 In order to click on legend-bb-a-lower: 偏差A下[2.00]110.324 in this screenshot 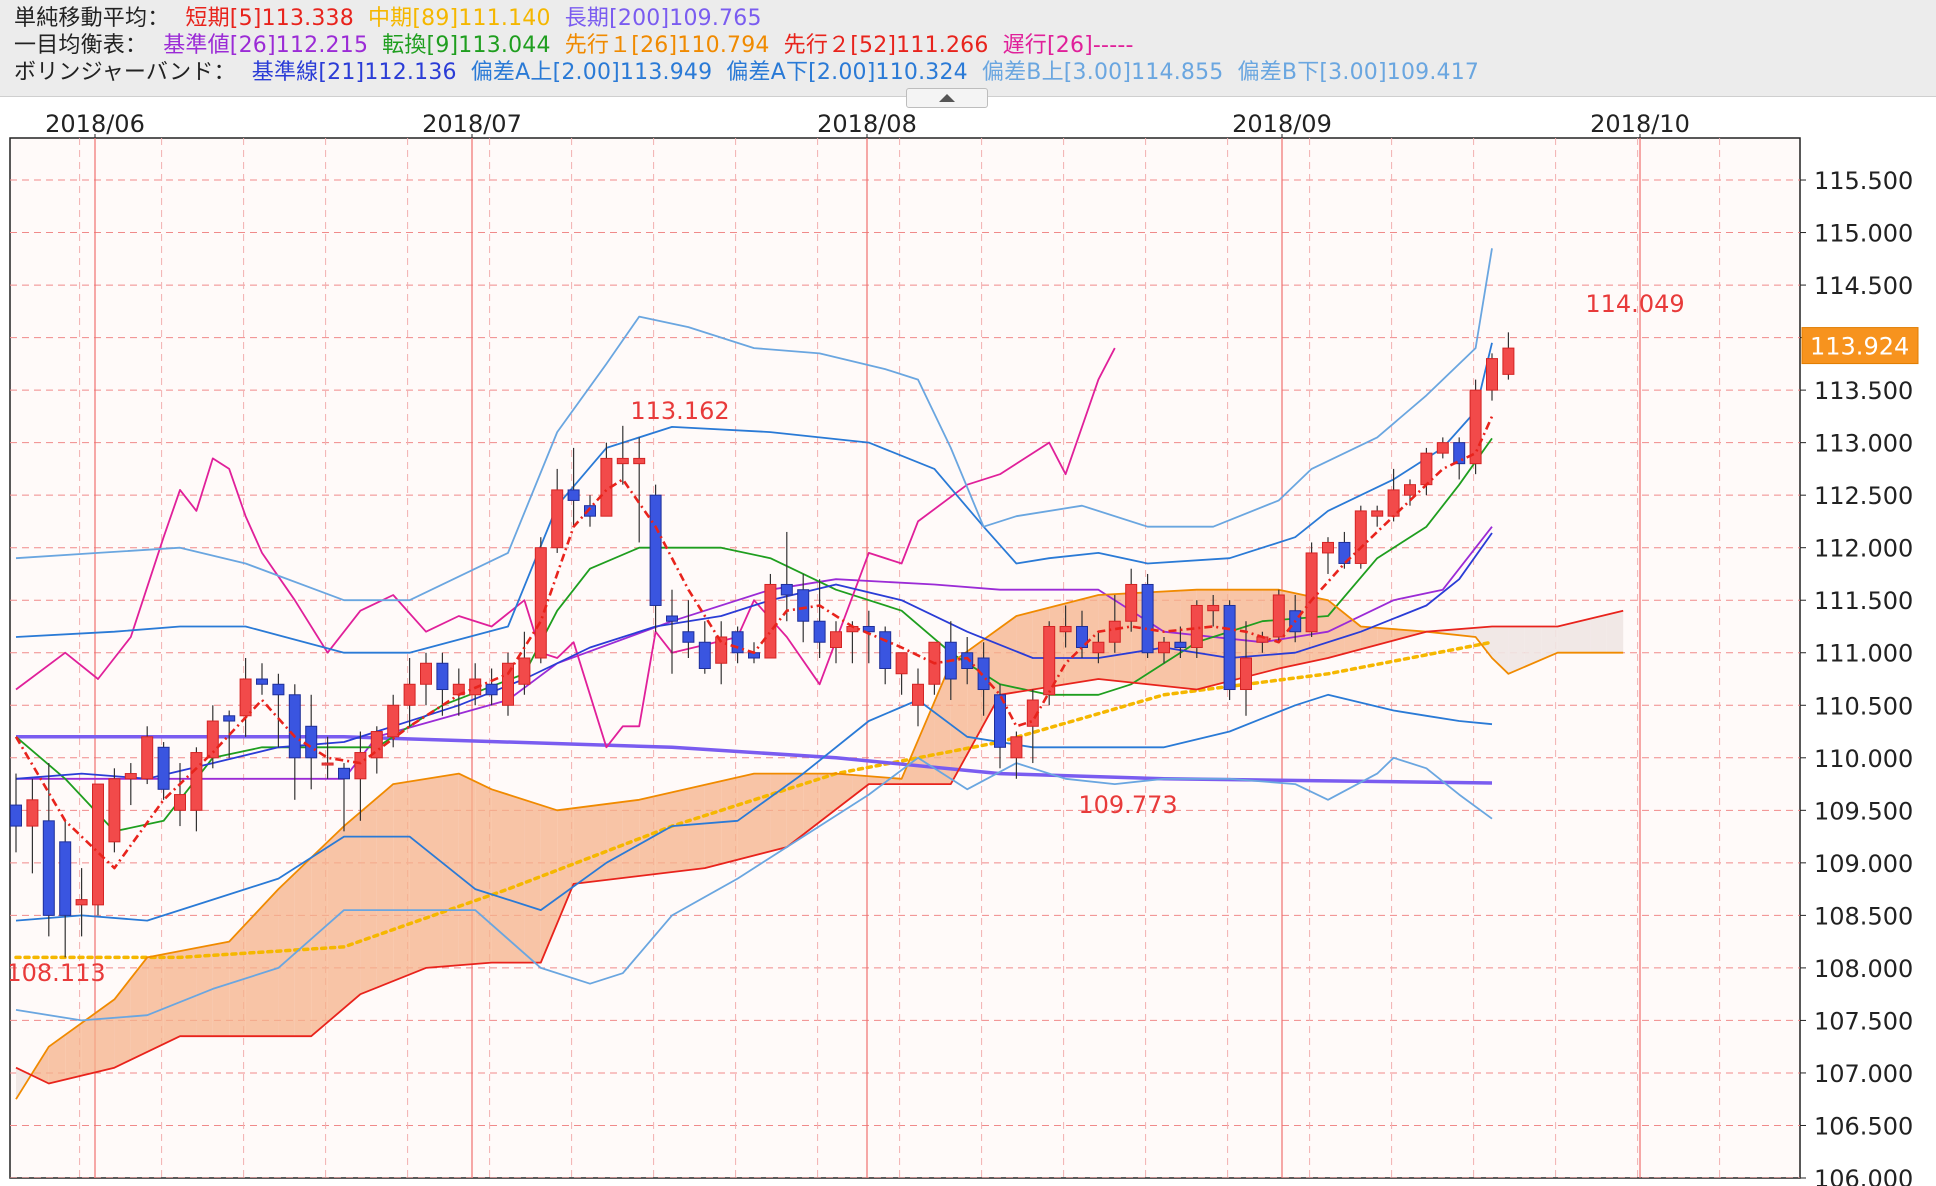, I will do `click(847, 72)`.